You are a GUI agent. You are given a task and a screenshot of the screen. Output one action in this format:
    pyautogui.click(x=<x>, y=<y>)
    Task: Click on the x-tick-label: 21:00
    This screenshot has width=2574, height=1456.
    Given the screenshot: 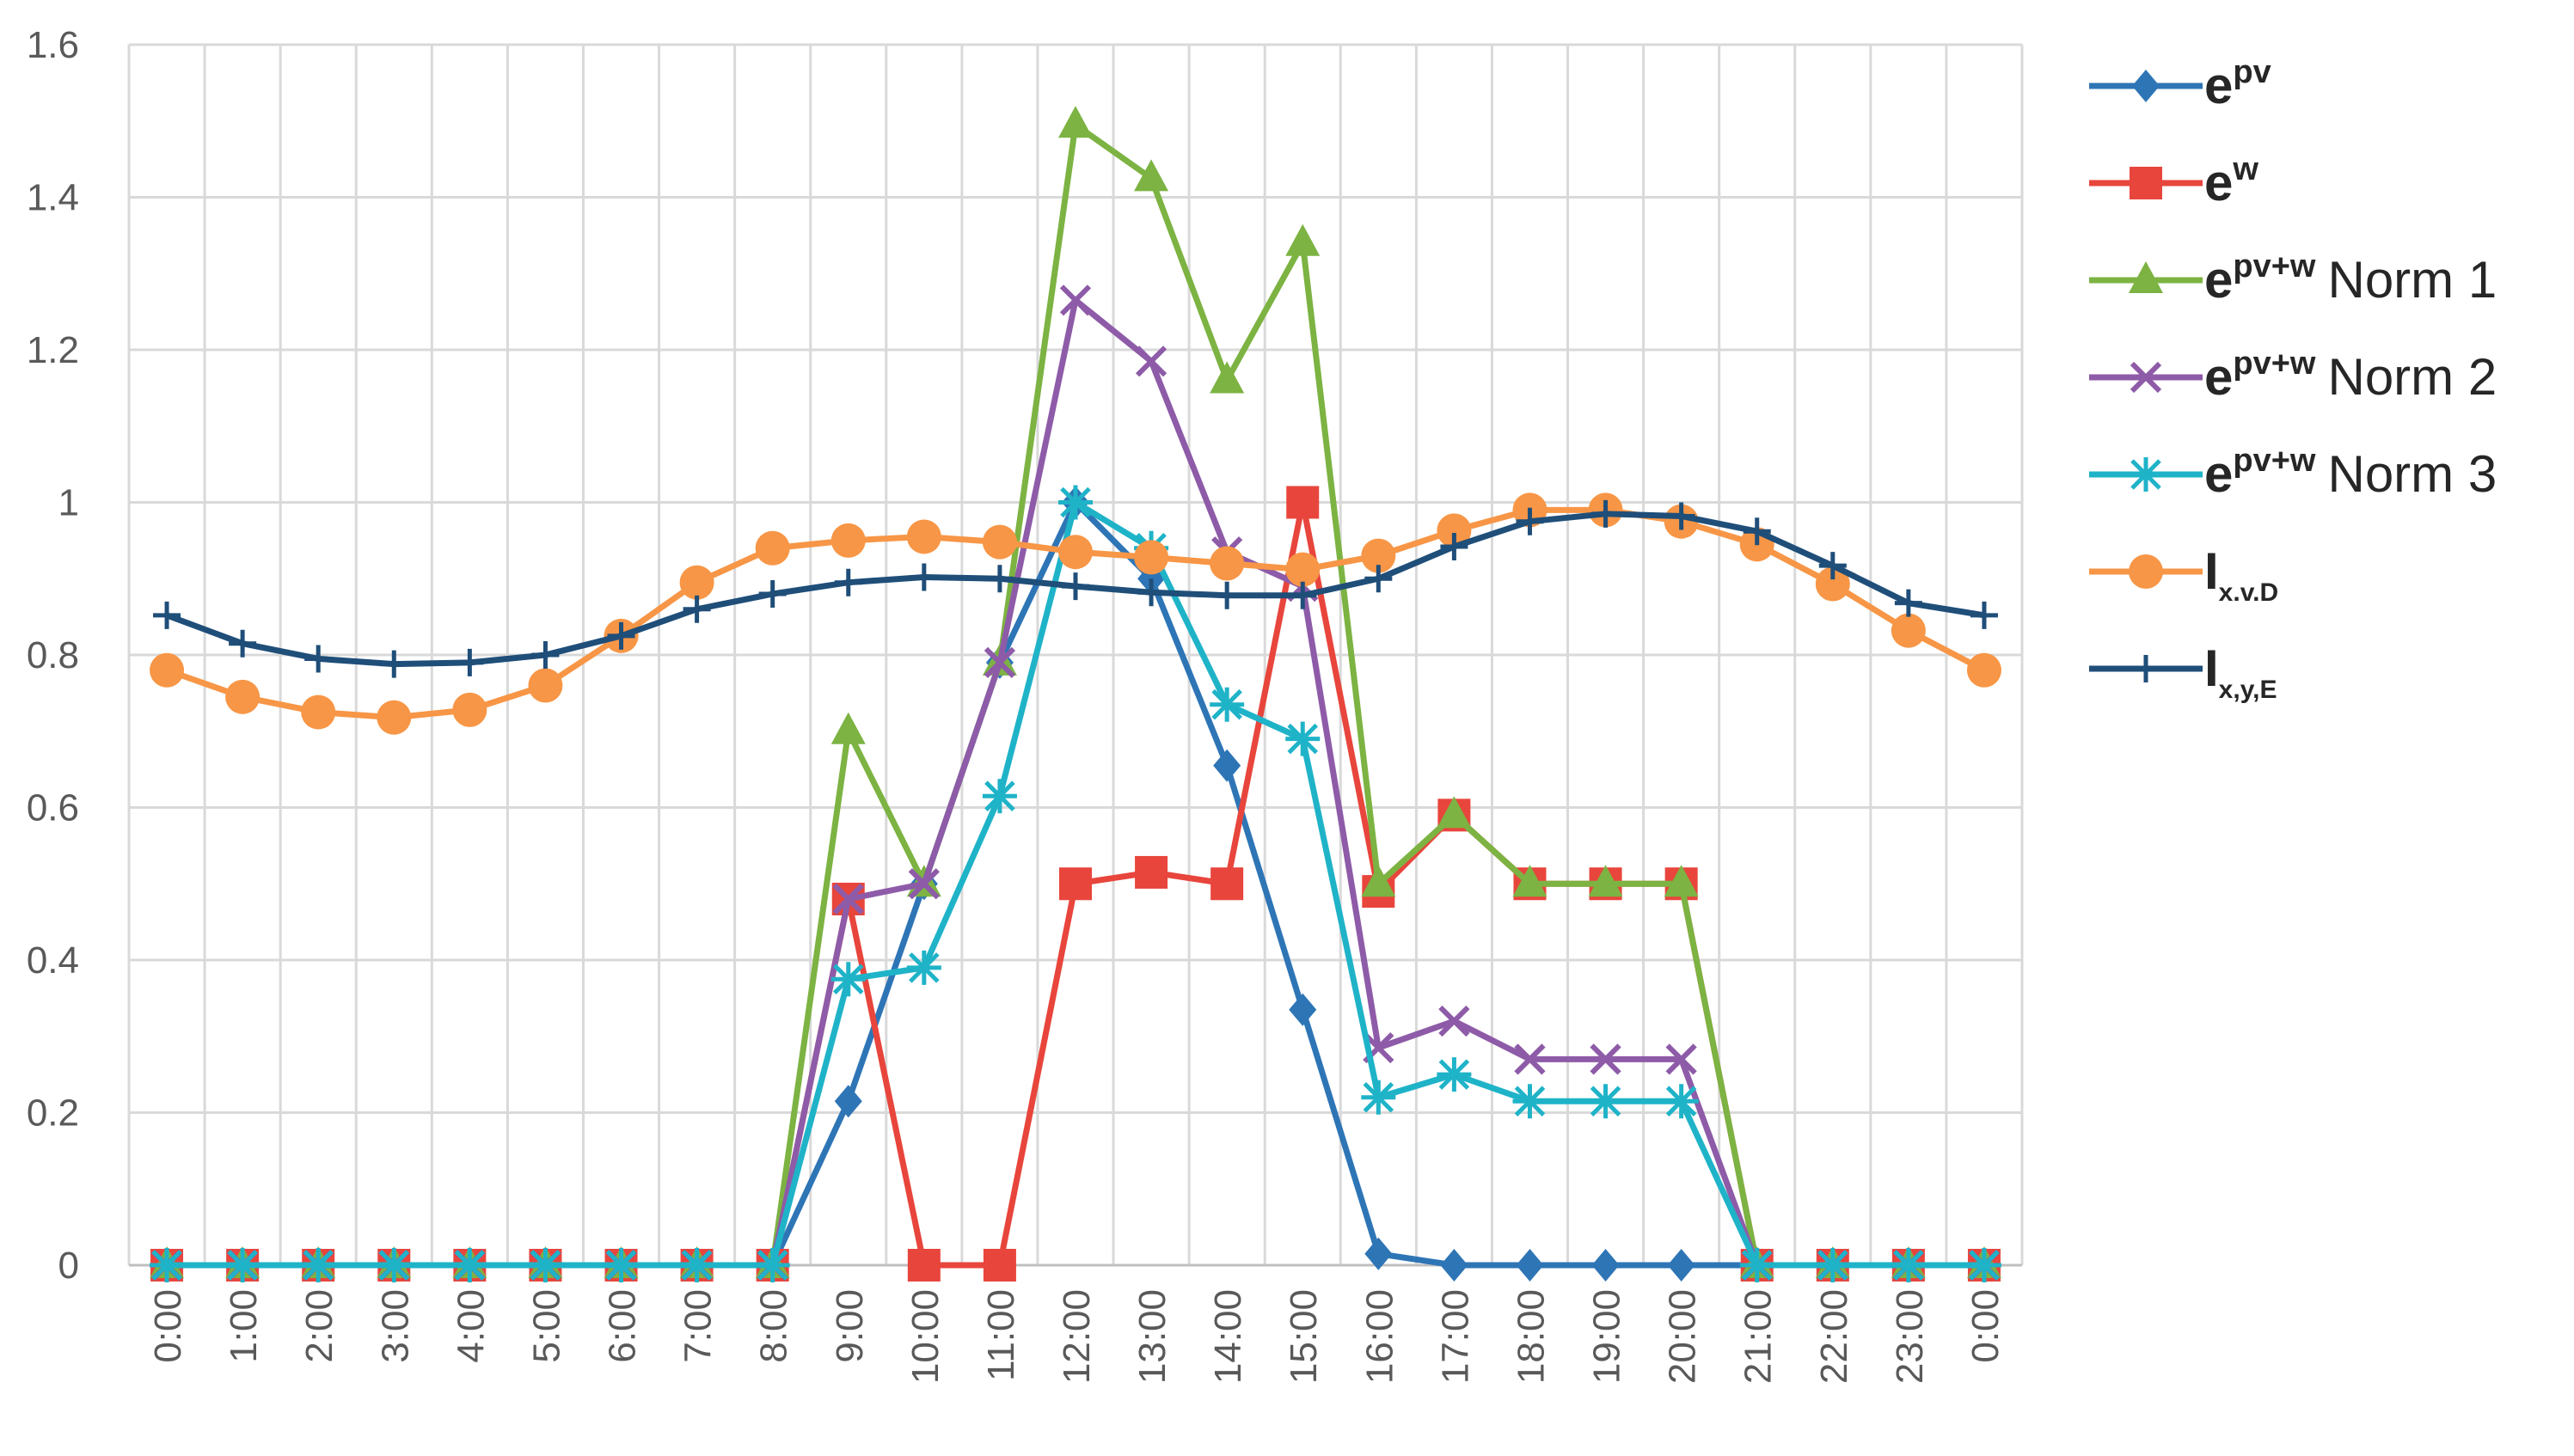 What is the action you would take?
    pyautogui.click(x=1758, y=1336)
    